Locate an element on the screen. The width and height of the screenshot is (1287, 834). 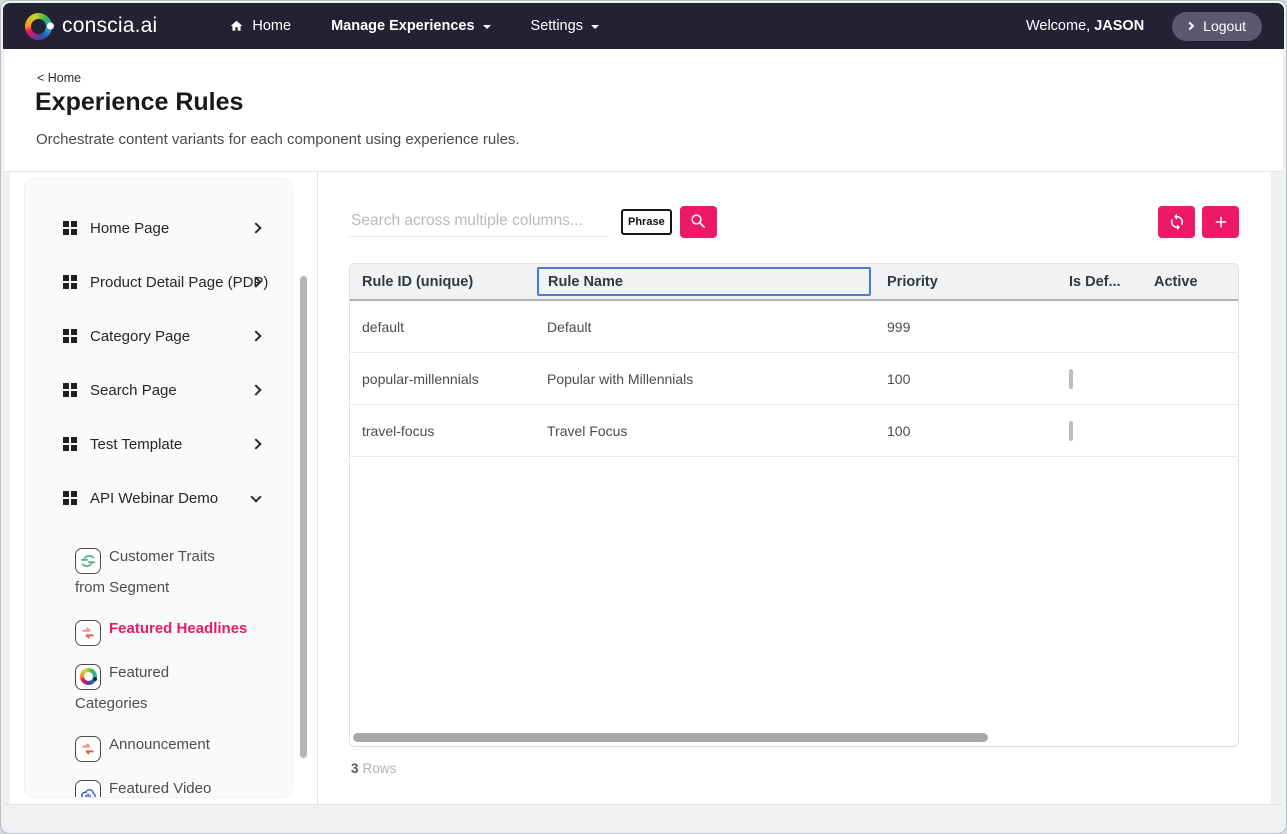
welcome-prefix: Welcome, is located at coordinates (1058, 26).